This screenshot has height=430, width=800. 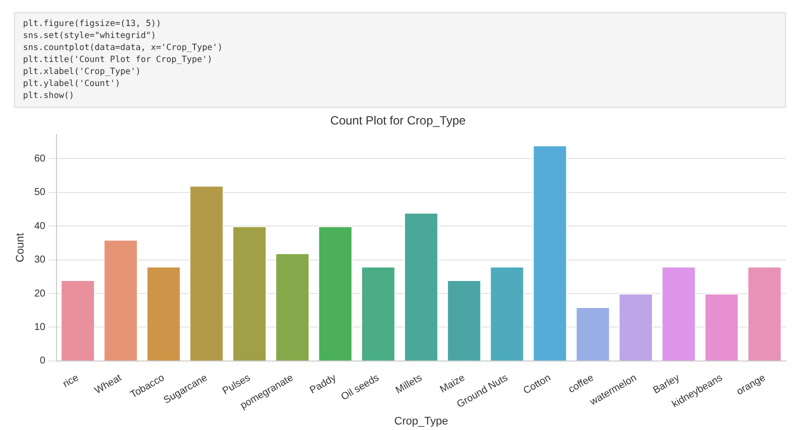 What do you see at coordinates (92, 24) in the screenshot?
I see `text: plt.figure(figsize=(13, 5))` at bounding box center [92, 24].